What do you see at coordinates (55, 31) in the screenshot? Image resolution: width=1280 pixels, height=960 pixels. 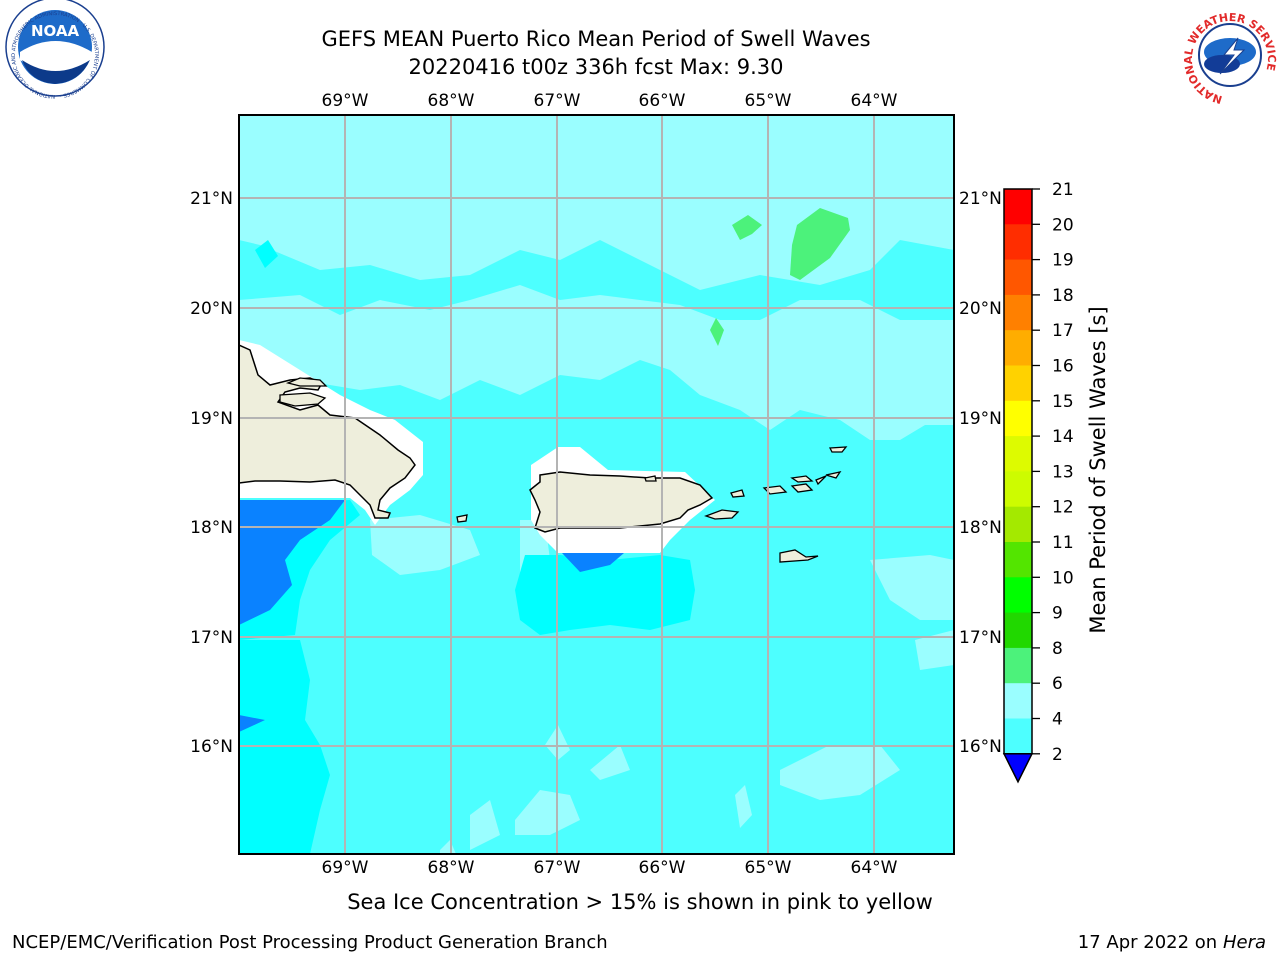 I see `svg-text: NOAA` at bounding box center [55, 31].